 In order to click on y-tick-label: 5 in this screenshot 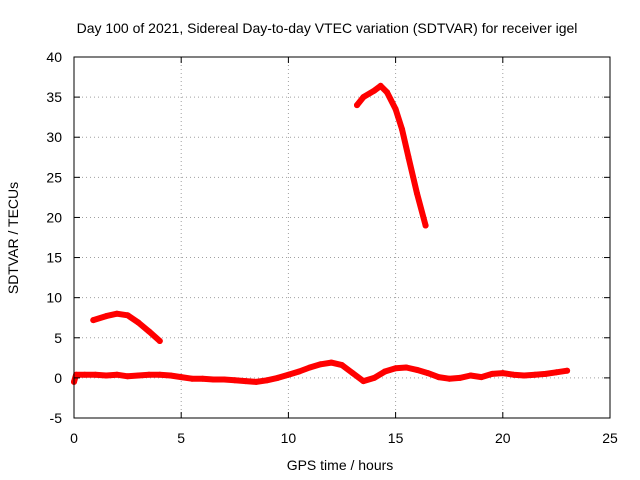, I will do `click(58, 338)`.